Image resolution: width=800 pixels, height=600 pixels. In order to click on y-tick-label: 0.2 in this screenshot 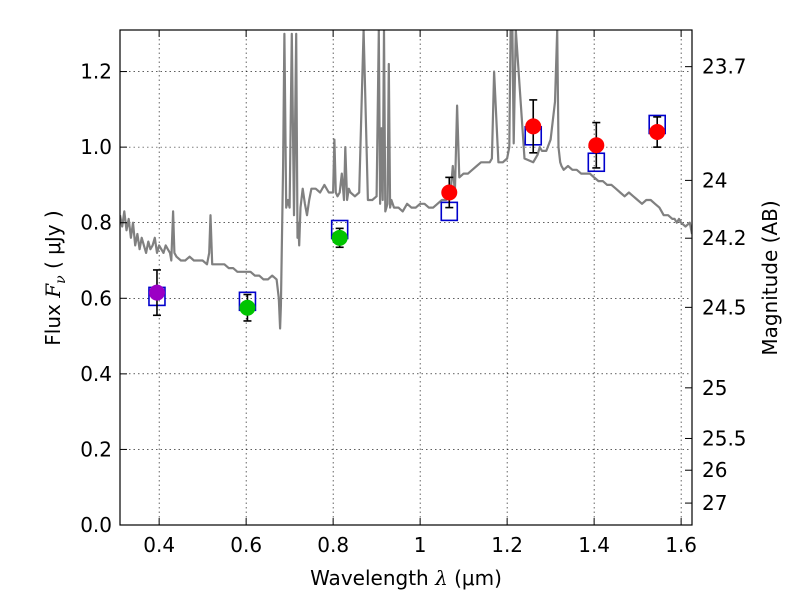, I will do `click(96, 449)`.